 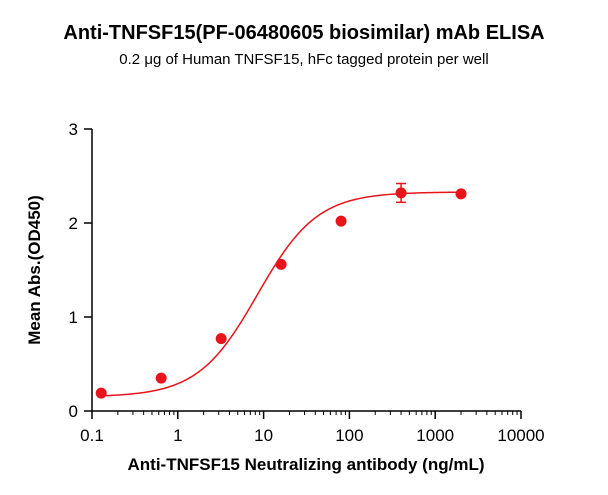 I want to click on x-tick-label: 10, so click(x=263, y=435).